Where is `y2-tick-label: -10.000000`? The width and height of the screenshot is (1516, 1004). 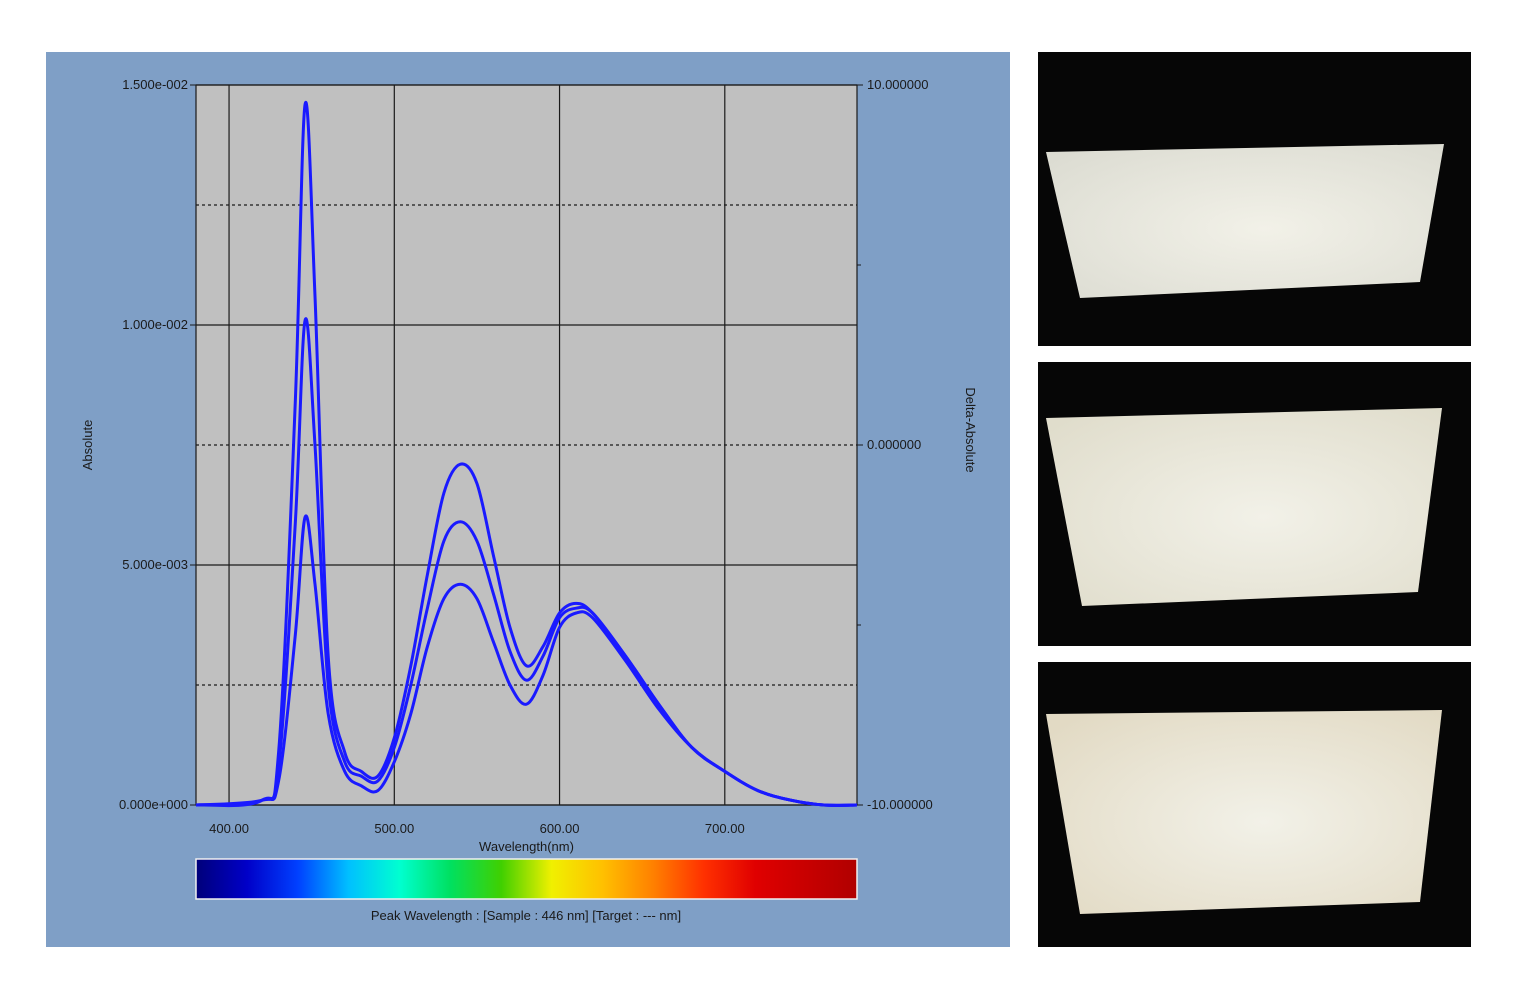 y2-tick-label: -10.000000 is located at coordinates (900, 804).